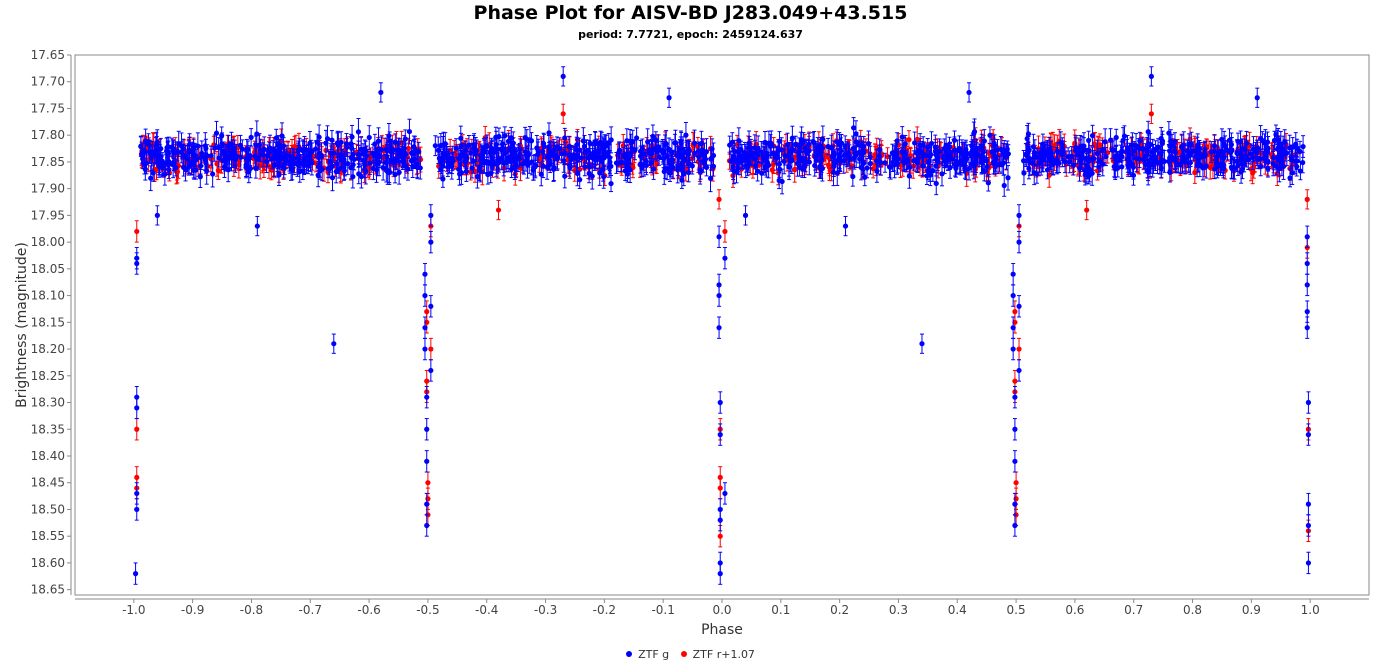 The image size is (1381, 667). I want to click on x-tick-label: 0.9, so click(1251, 610).